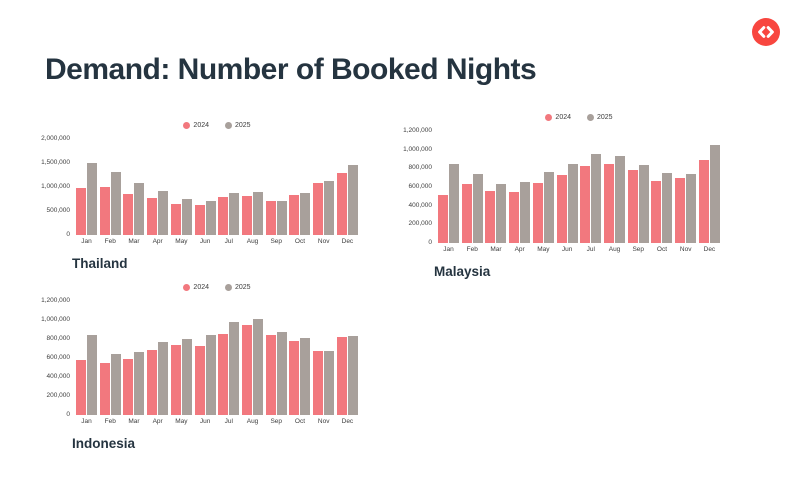 The image size is (800, 500). What do you see at coordinates (572, 203) in the screenshot?
I see `bar-2025-jun` at bounding box center [572, 203].